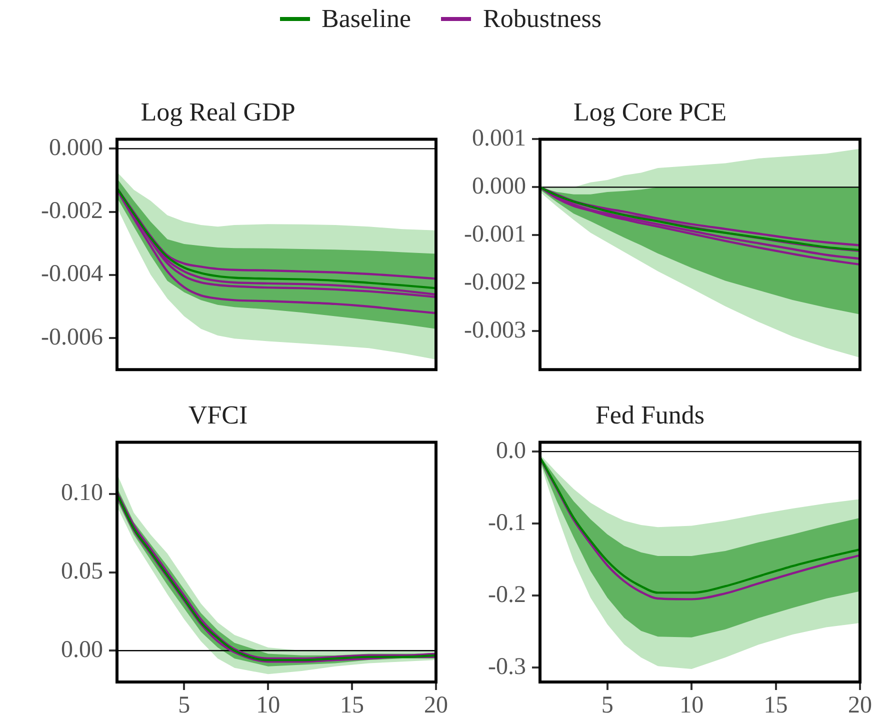  What do you see at coordinates (82, 571) in the screenshot?
I see `y-tick-label: 0.05` at bounding box center [82, 571].